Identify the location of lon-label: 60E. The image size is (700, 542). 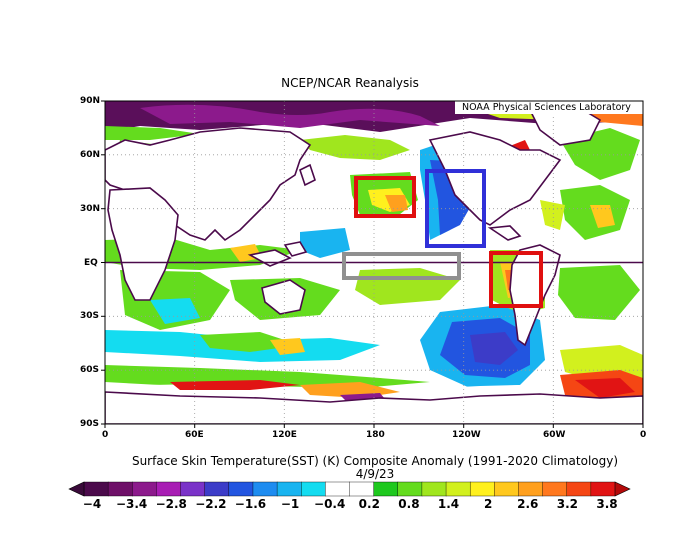
(194, 435).